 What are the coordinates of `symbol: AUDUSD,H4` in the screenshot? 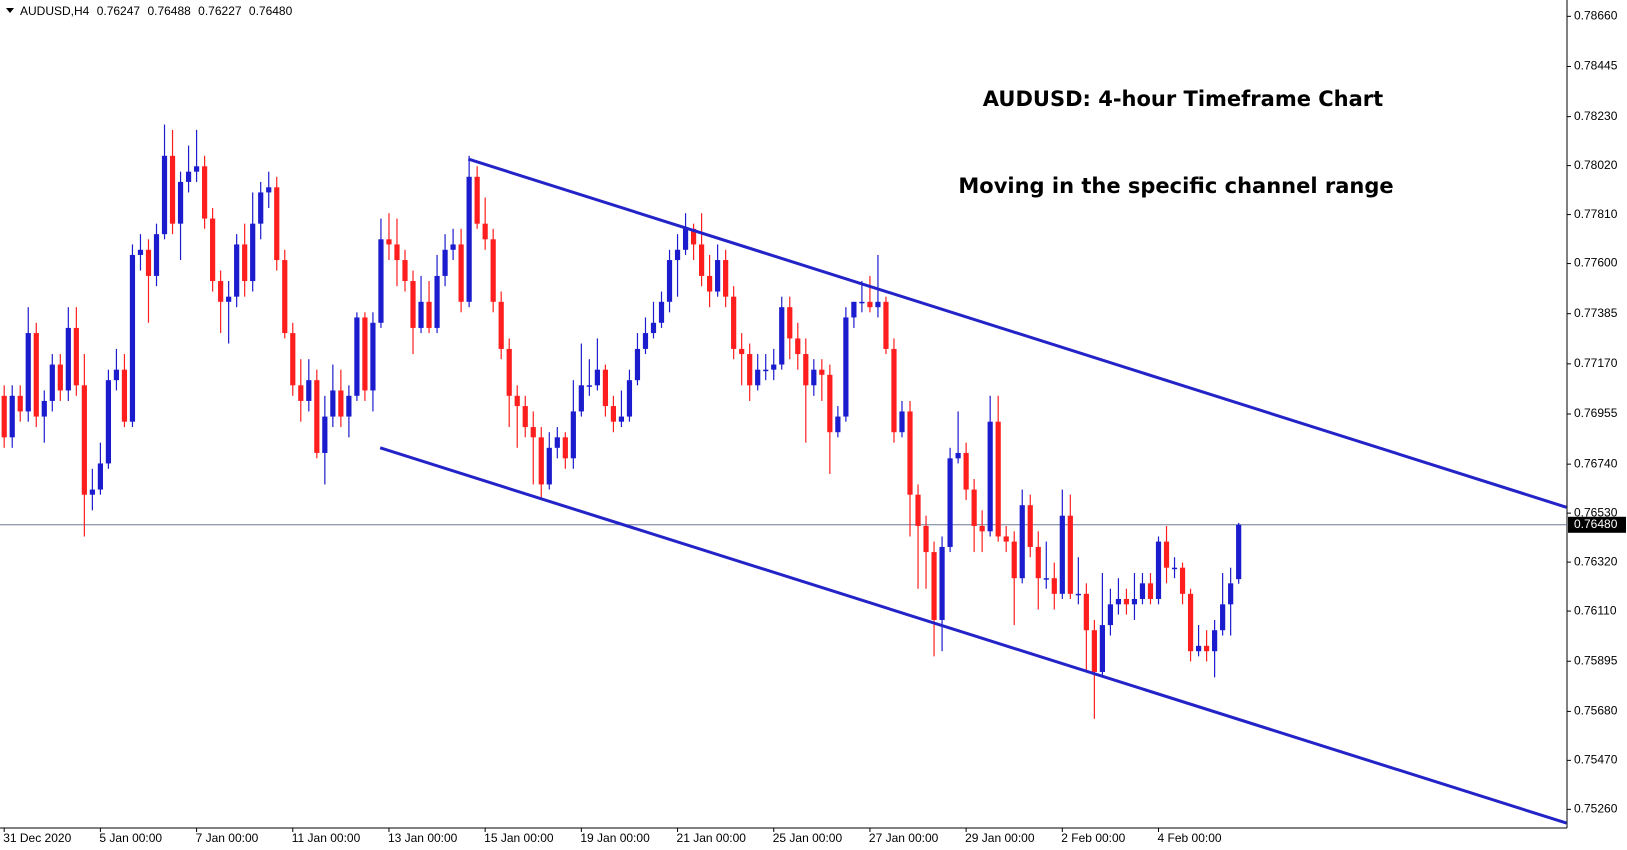 It's located at (55, 11).